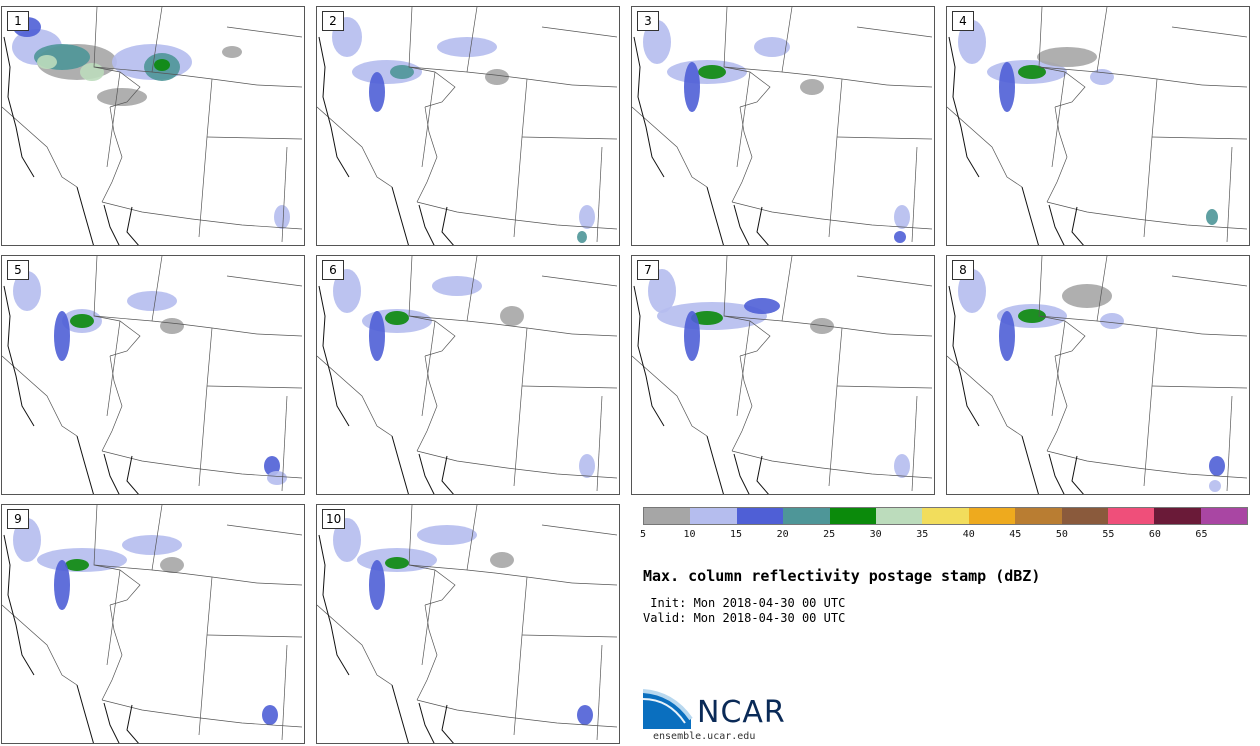 The image size is (1260, 746). Describe the element at coordinates (782, 534) in the screenshot. I see `colorbar-tick-label: 20` at that location.